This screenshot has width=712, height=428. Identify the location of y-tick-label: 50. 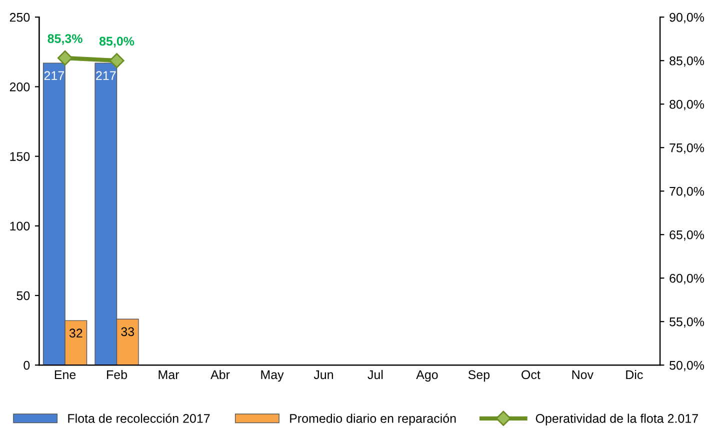
(23, 295).